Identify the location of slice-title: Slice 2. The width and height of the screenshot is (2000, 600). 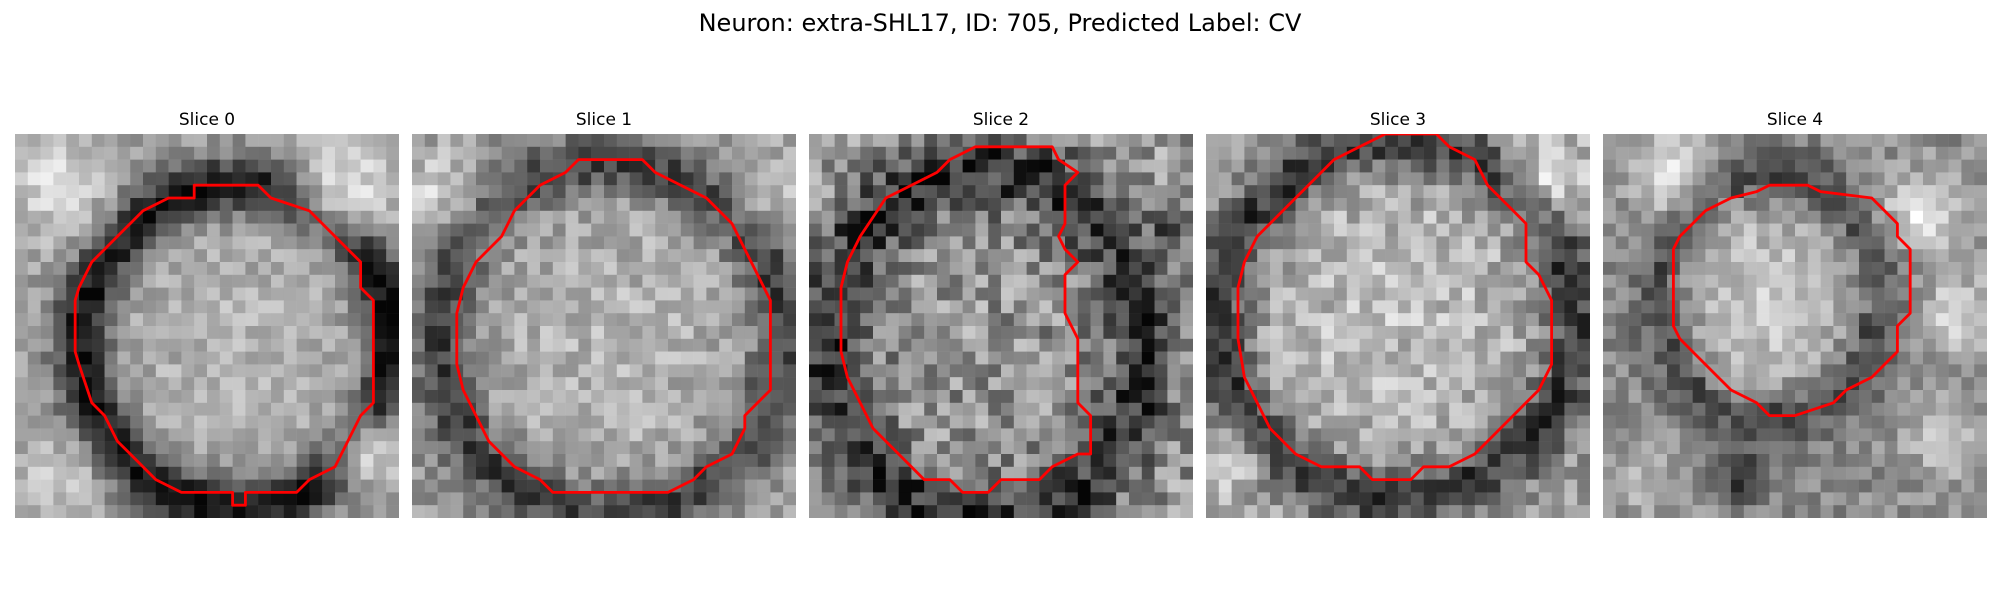
(1001, 120).